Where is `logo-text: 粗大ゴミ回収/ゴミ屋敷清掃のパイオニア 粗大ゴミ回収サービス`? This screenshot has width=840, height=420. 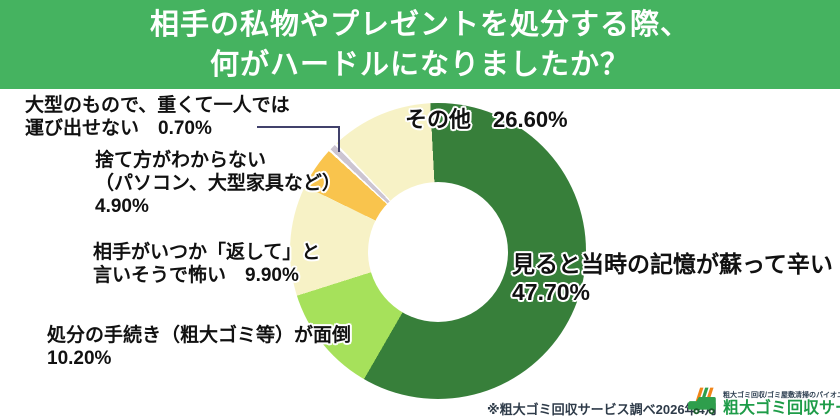 logo-text: 粗大ゴミ回収/ゴミ屋敷清掃のパイオニア 粗大ゴミ回収サービス is located at coordinates (781, 404).